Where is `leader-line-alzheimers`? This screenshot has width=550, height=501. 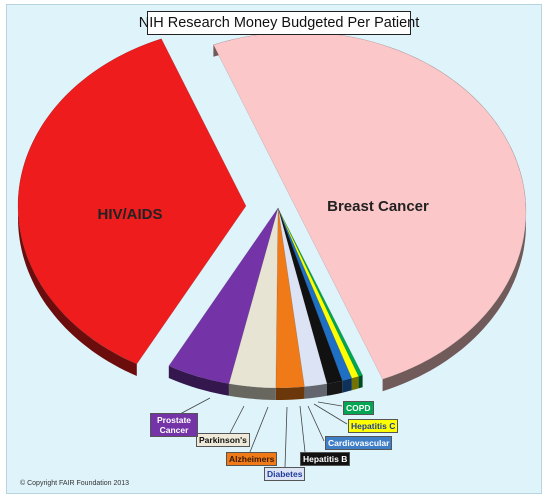
leader-line-alzheimers is located at coordinates (259, 429).